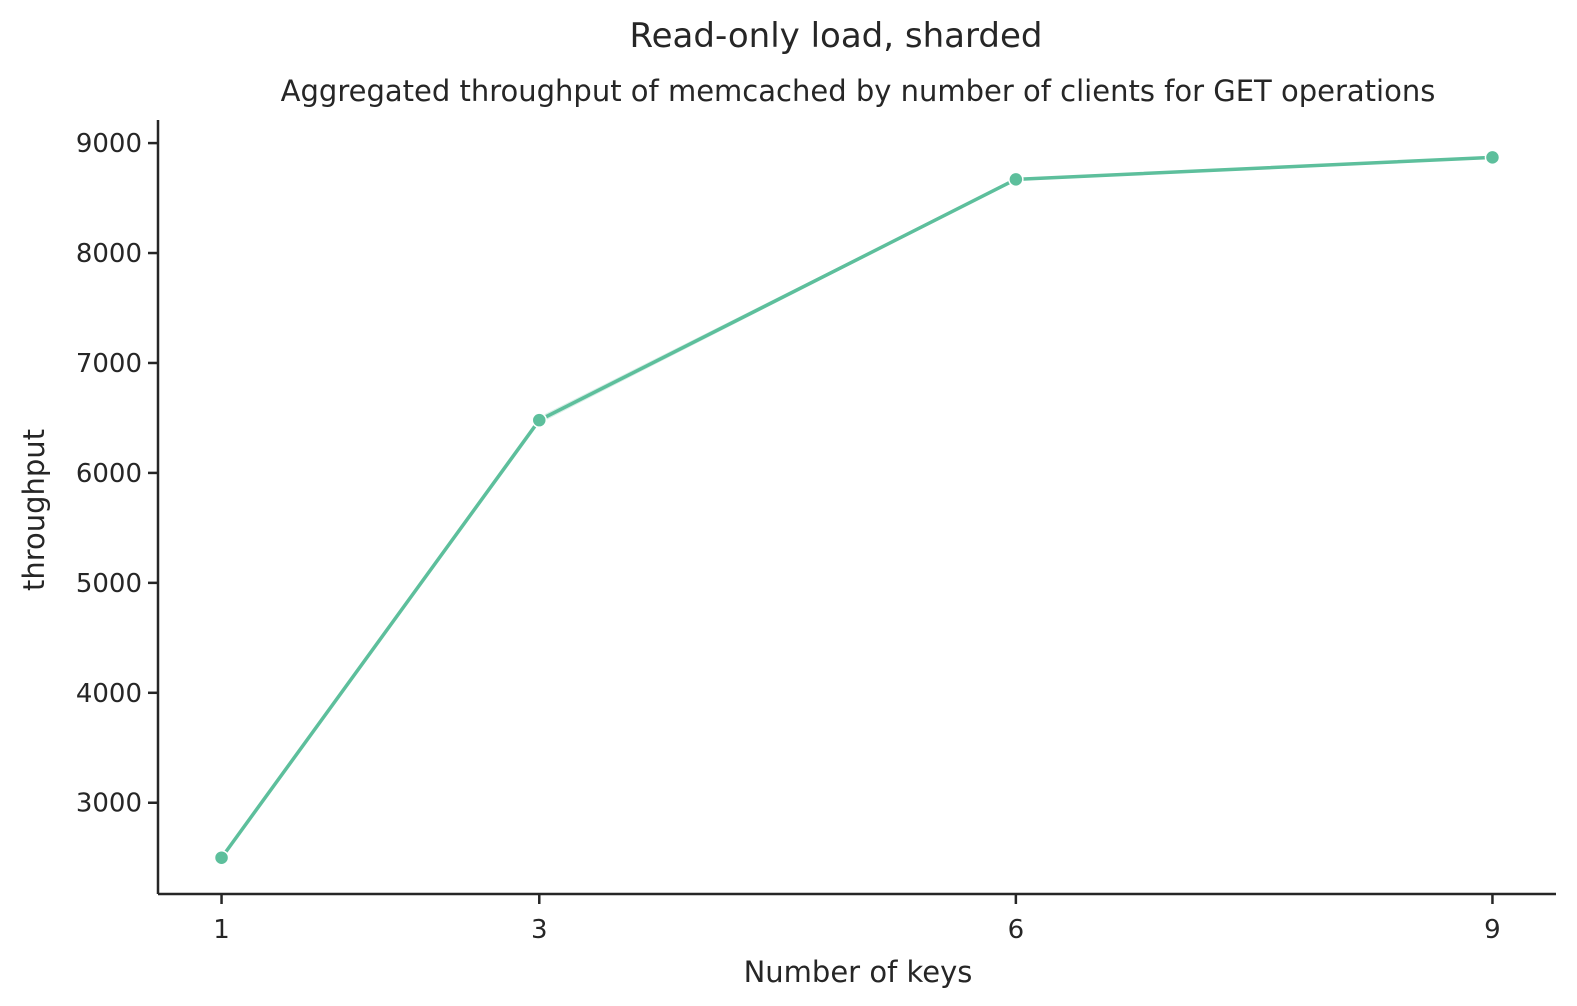 This screenshot has width=1577, height=1006. Describe the element at coordinates (109, 254) in the screenshot. I see `y-tick-label: 8000` at that location.